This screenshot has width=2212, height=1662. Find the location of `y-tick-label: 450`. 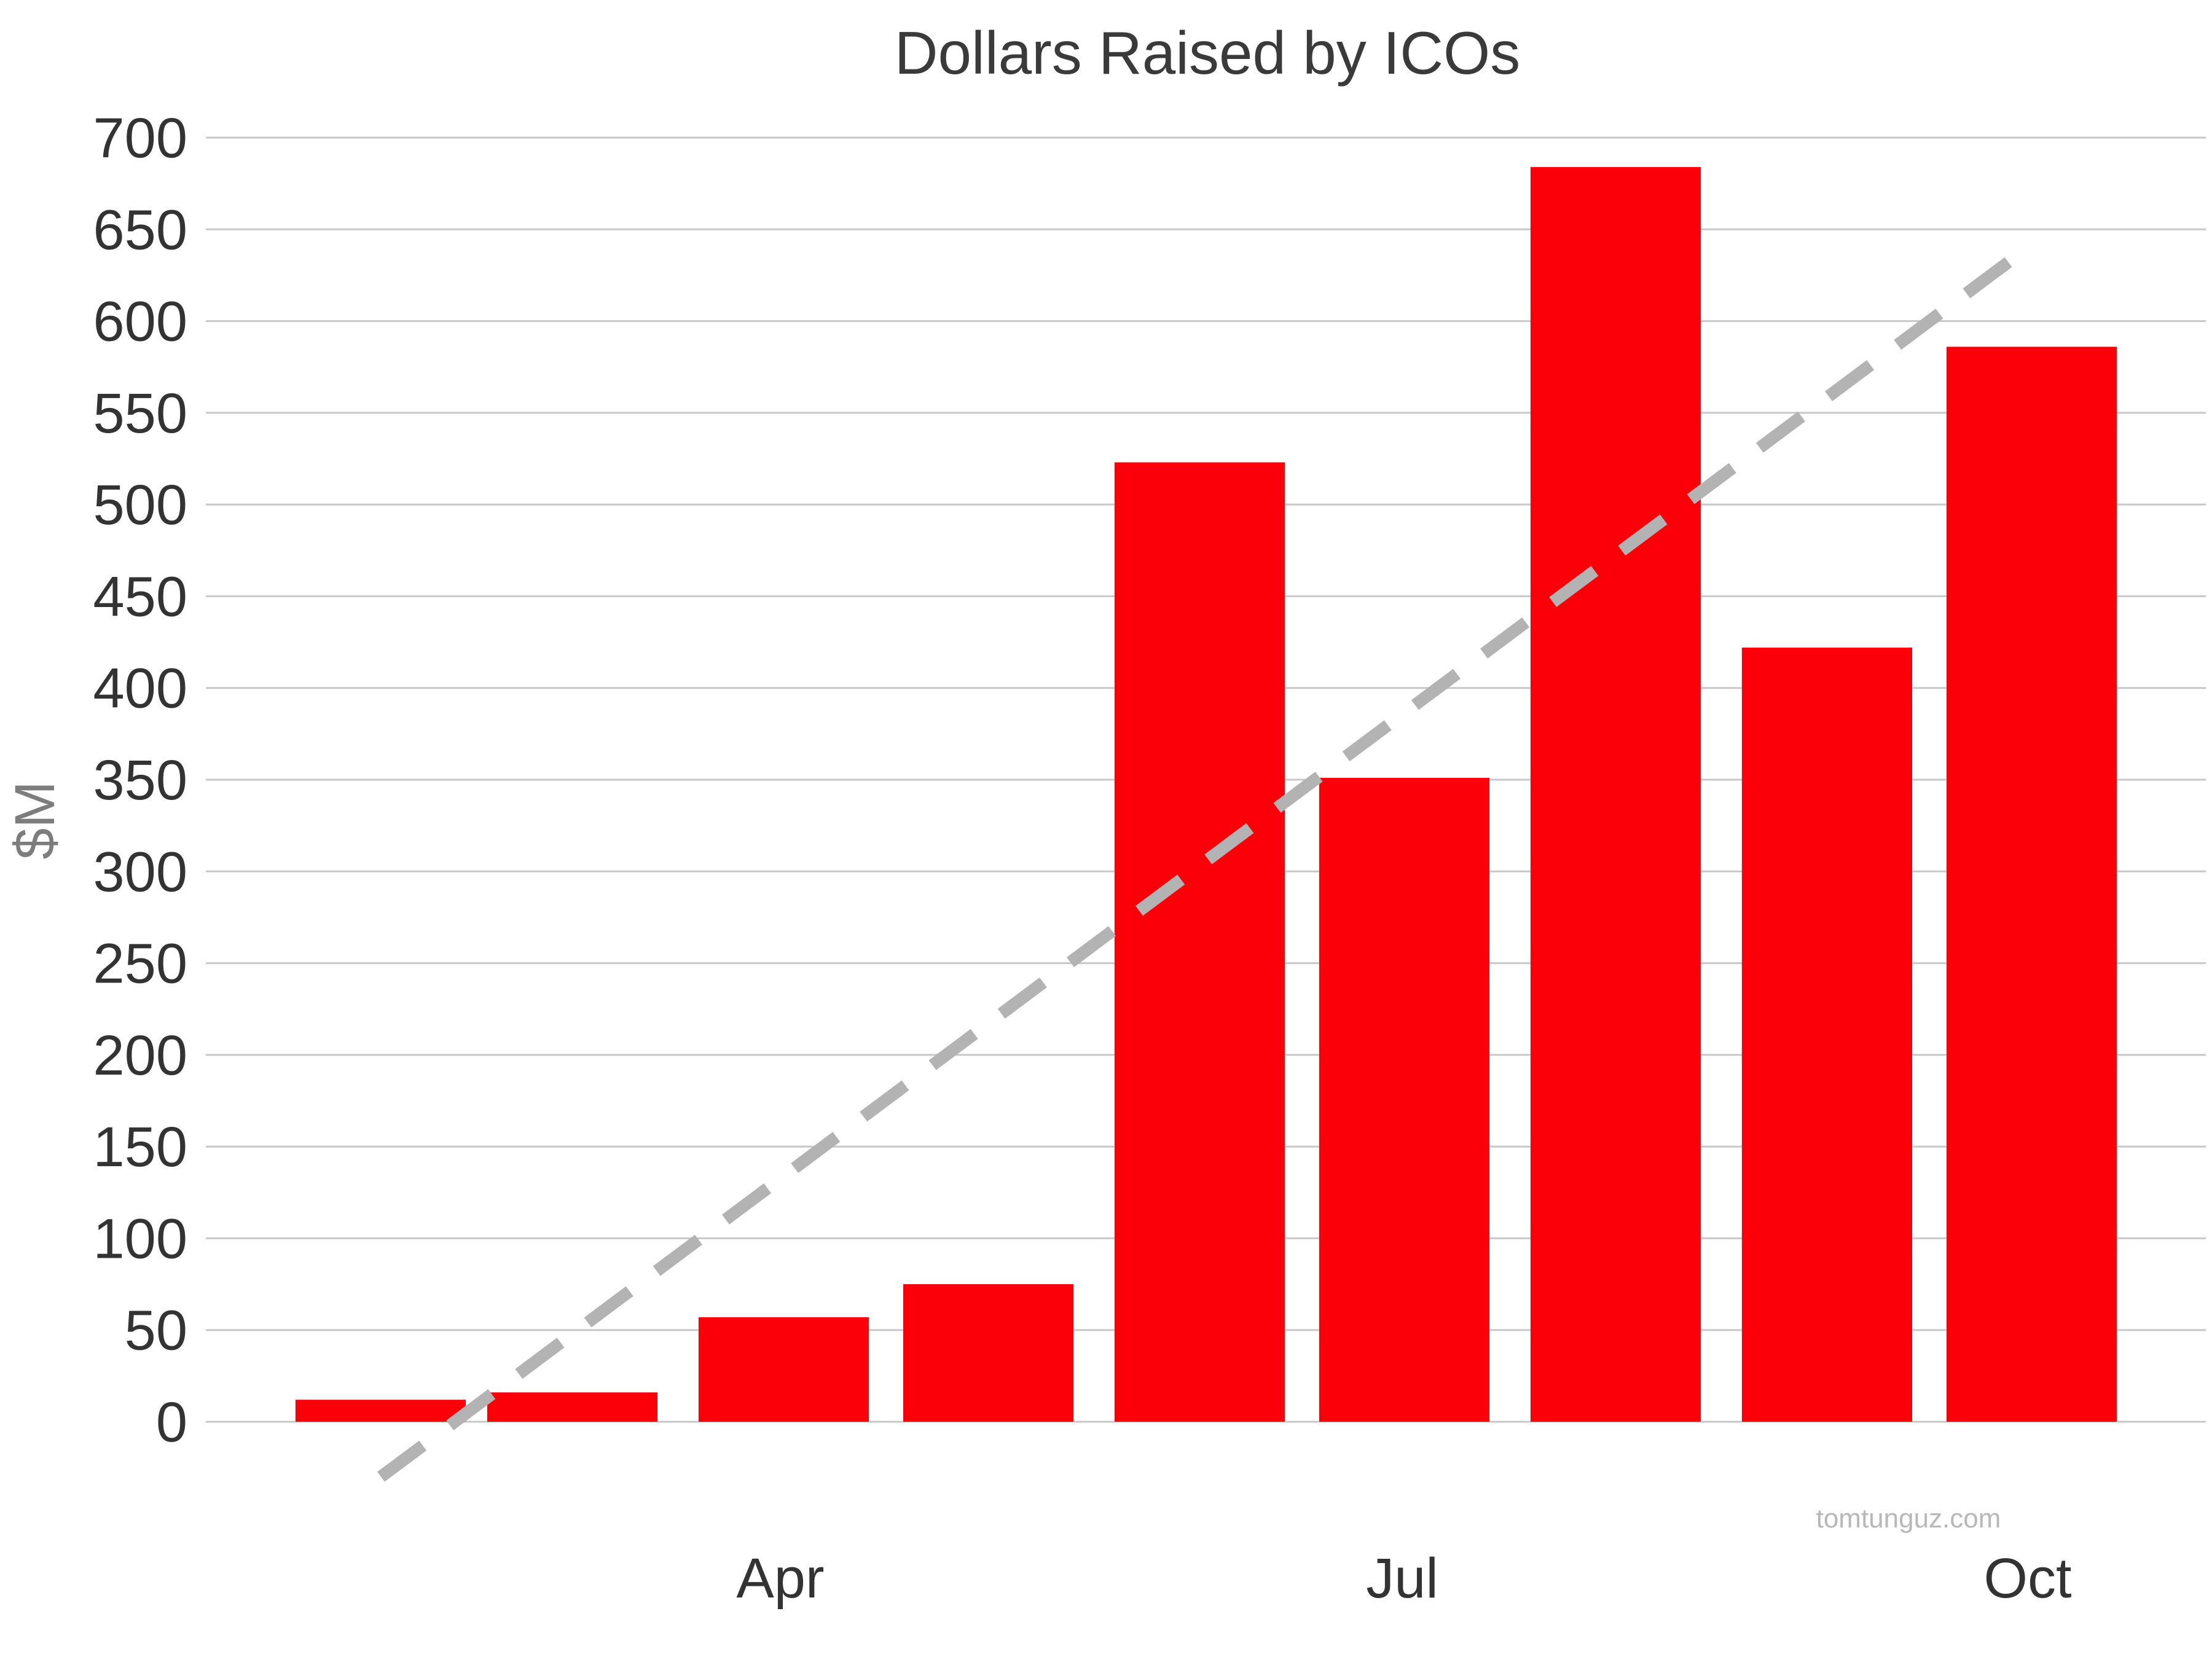

y-tick-label: 450 is located at coordinates (140, 596).